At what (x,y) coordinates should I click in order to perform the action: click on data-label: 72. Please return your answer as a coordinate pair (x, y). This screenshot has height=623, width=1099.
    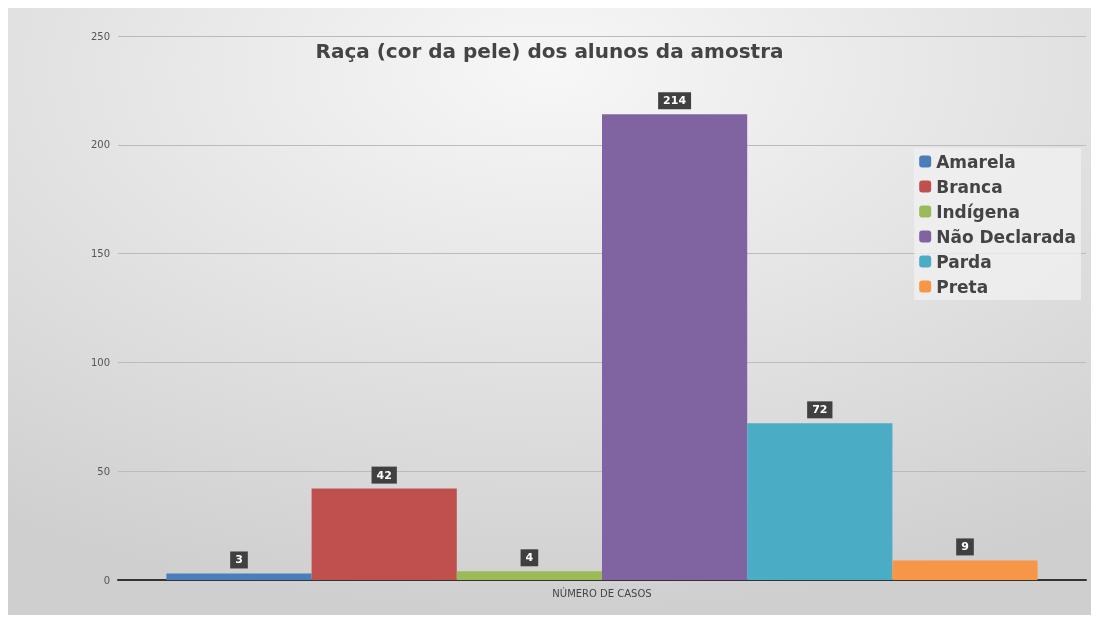
    Looking at the image, I should click on (820, 410).